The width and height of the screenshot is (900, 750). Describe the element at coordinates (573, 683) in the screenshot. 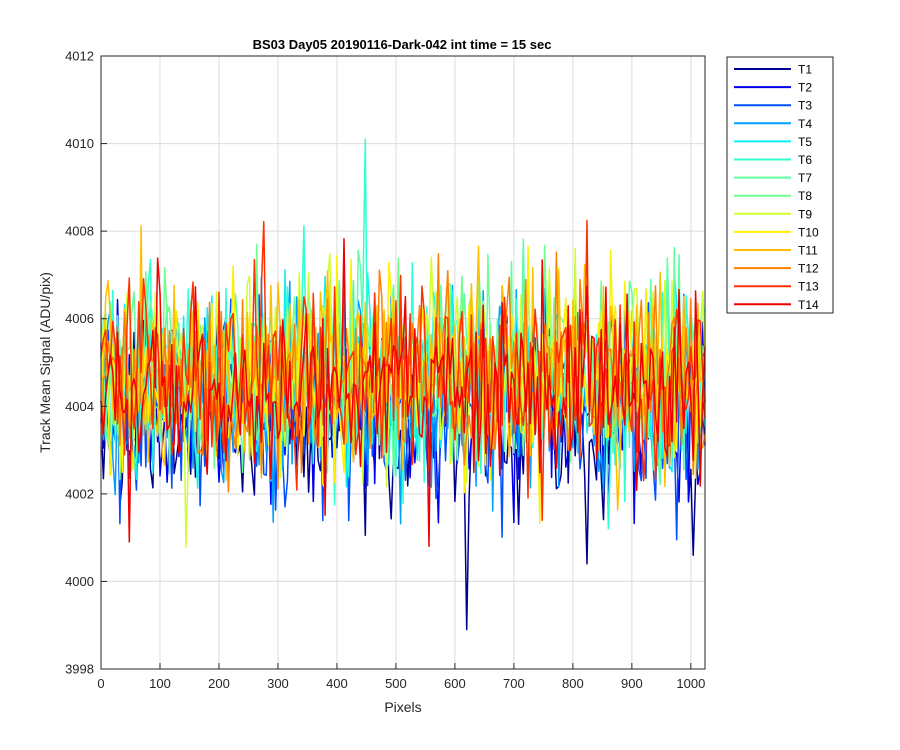

I see `x-tick-label: 800` at that location.